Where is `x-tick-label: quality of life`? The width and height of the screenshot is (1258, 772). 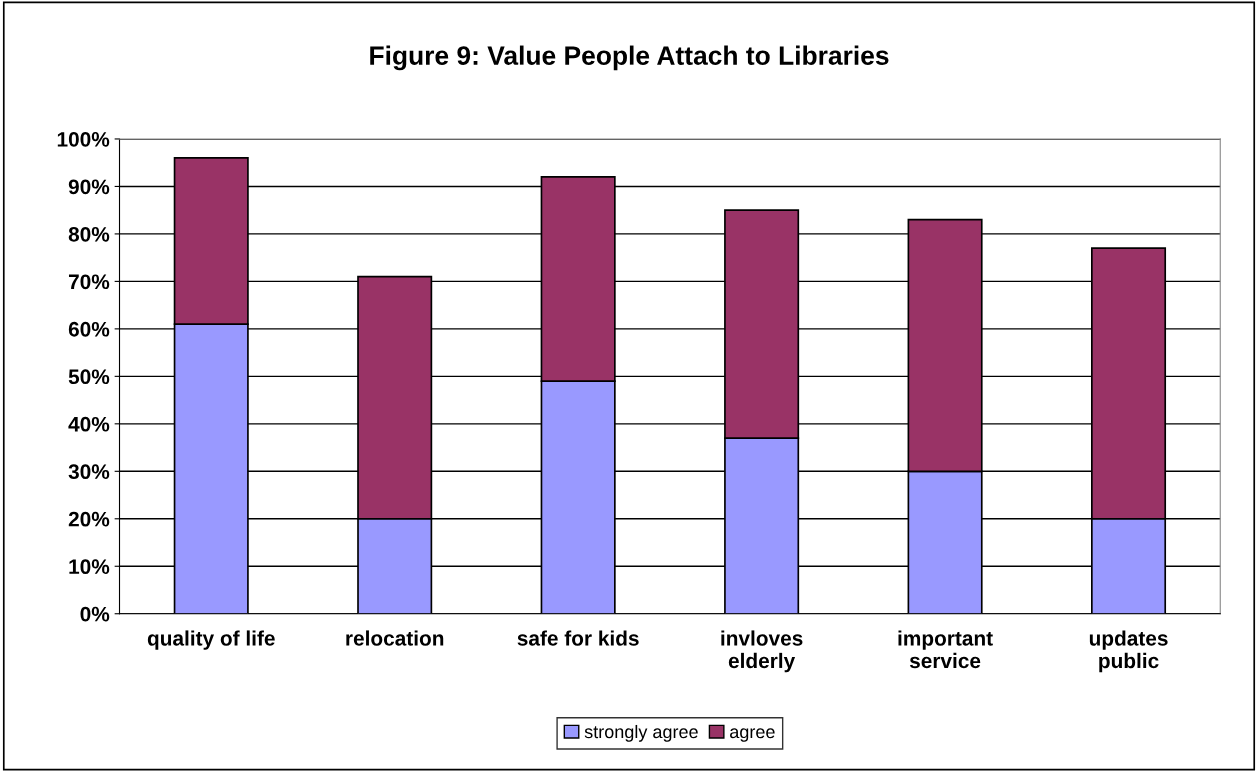
x-tick-label: quality of life is located at coordinates (211, 640).